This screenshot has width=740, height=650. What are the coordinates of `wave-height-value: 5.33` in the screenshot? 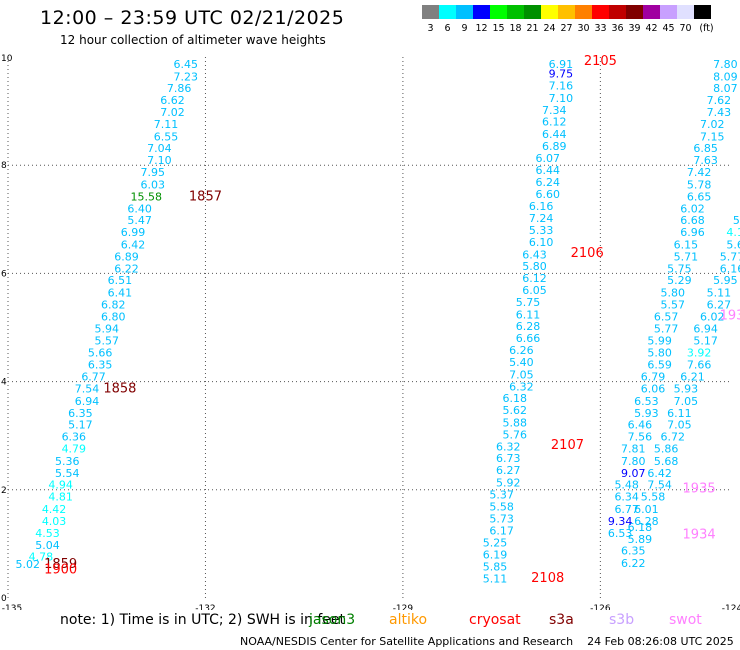 It's located at (541, 230).